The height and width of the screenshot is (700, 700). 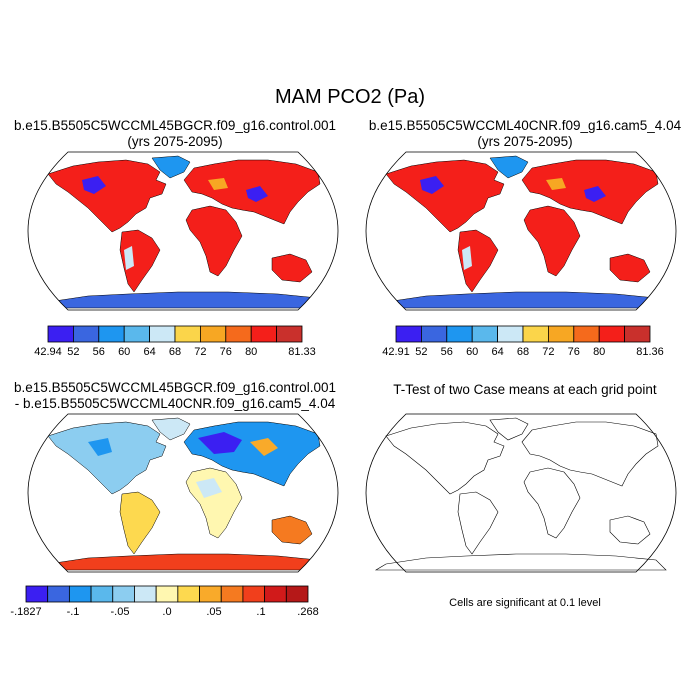 What do you see at coordinates (213, 612) in the screenshot?
I see `colorbar-tick-label: .05` at bounding box center [213, 612].